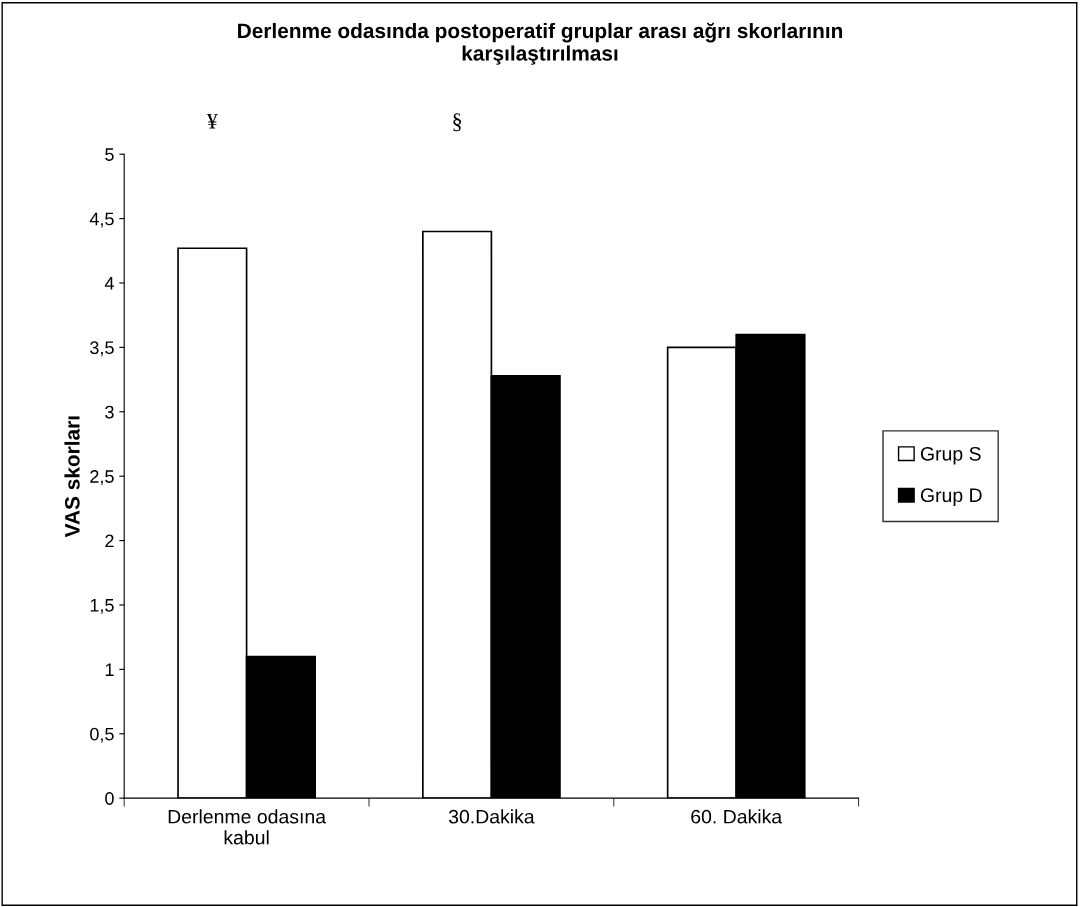 The width and height of the screenshot is (1080, 907). What do you see at coordinates (951, 497) in the screenshot?
I see `legend-label: Grup D` at bounding box center [951, 497].